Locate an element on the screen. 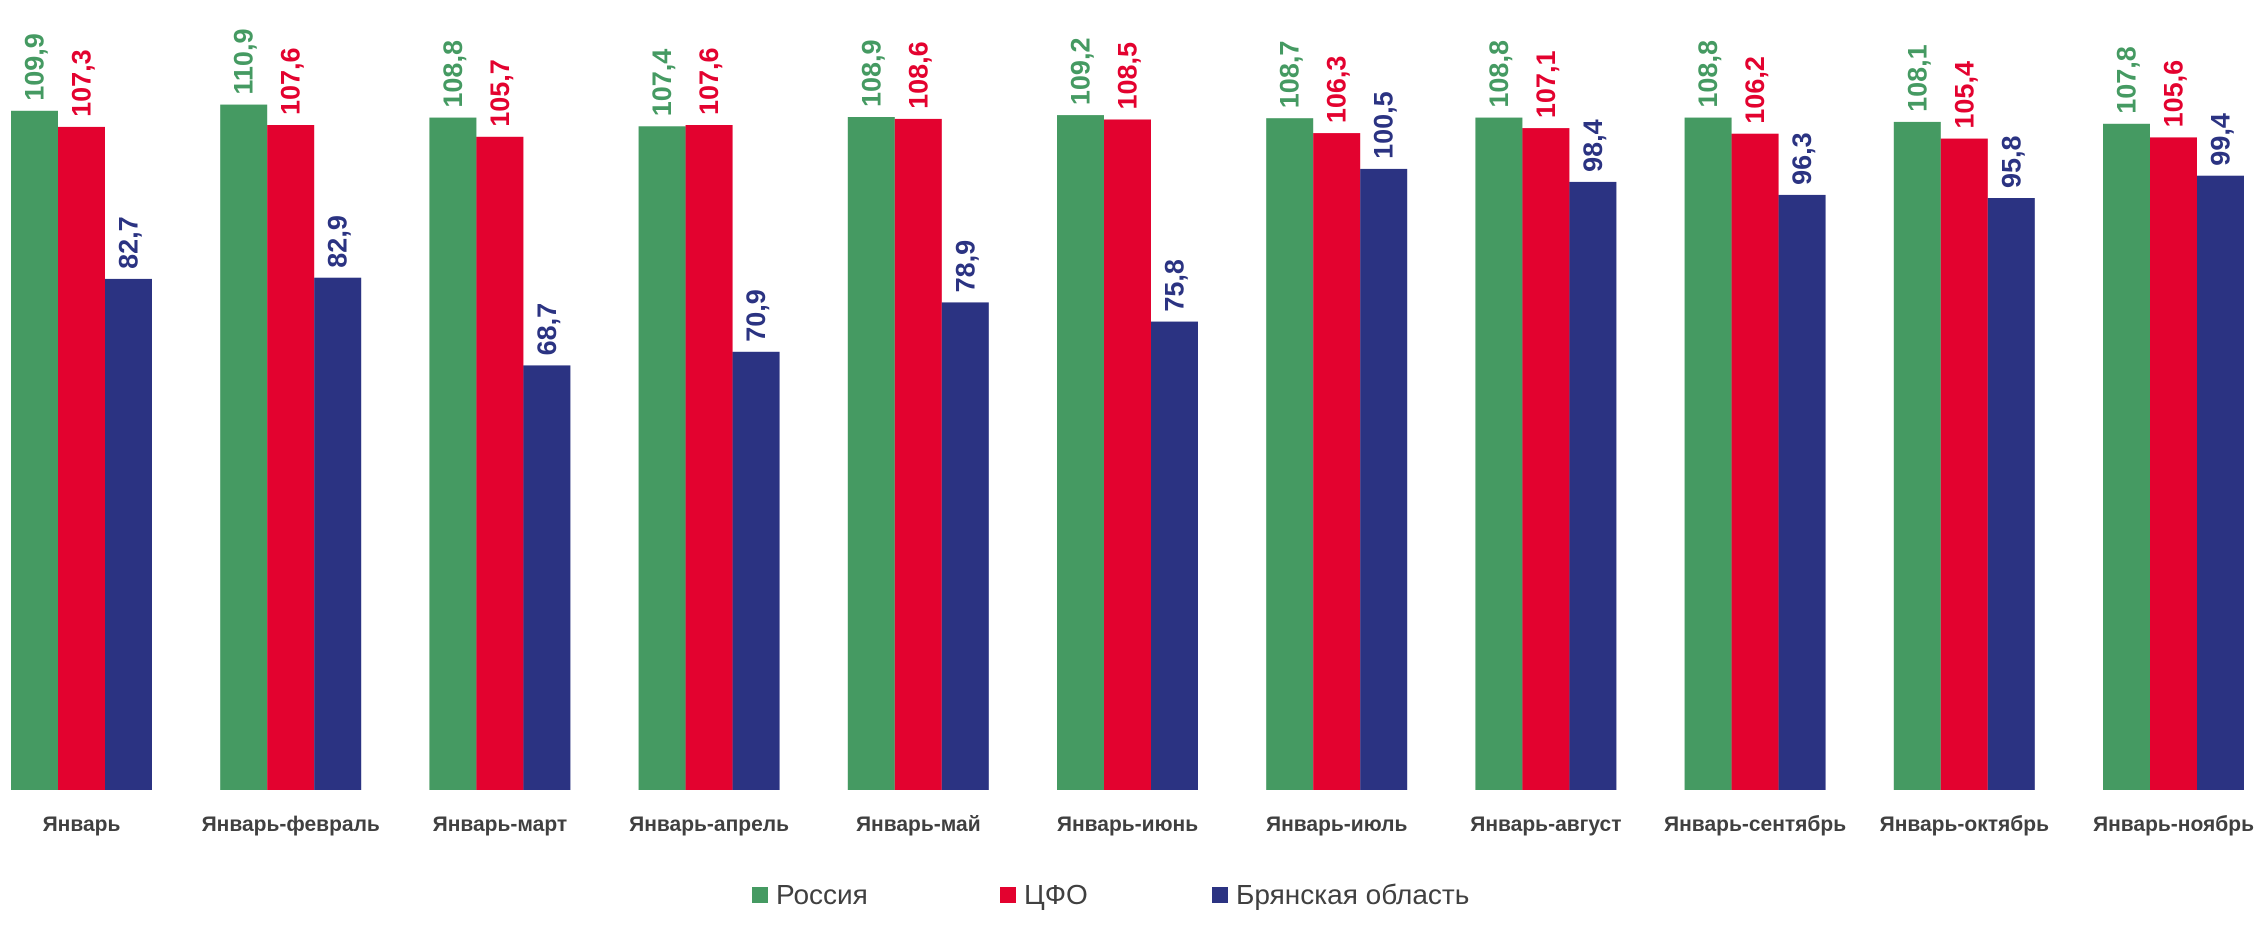 The width and height of the screenshot is (2267, 927). data-label-3-11: 99,4 is located at coordinates (2221, 139).